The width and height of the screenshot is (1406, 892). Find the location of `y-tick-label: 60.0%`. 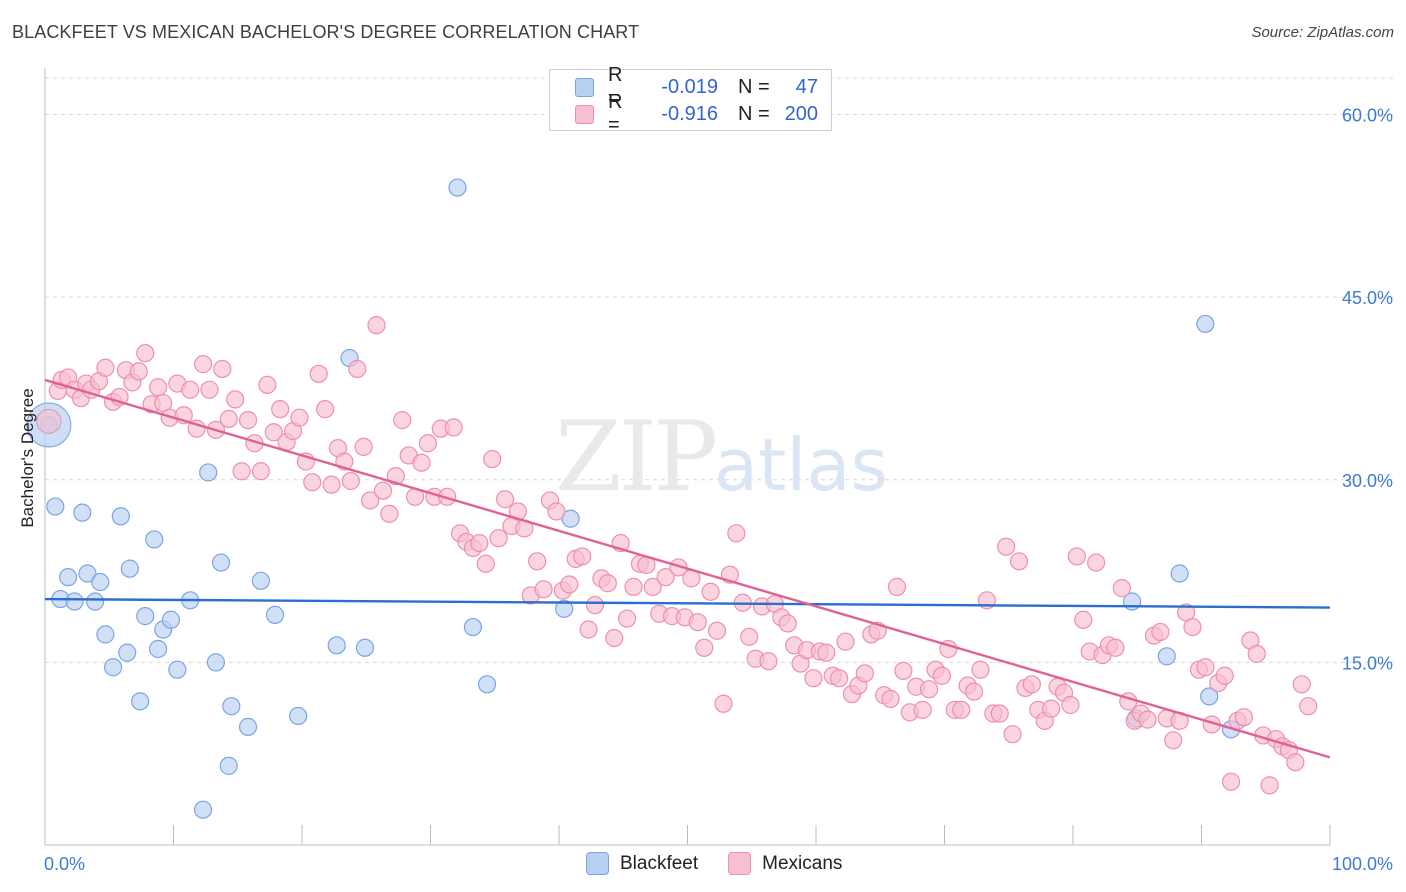

y-tick-label: 60.0% is located at coordinates (1367, 116).